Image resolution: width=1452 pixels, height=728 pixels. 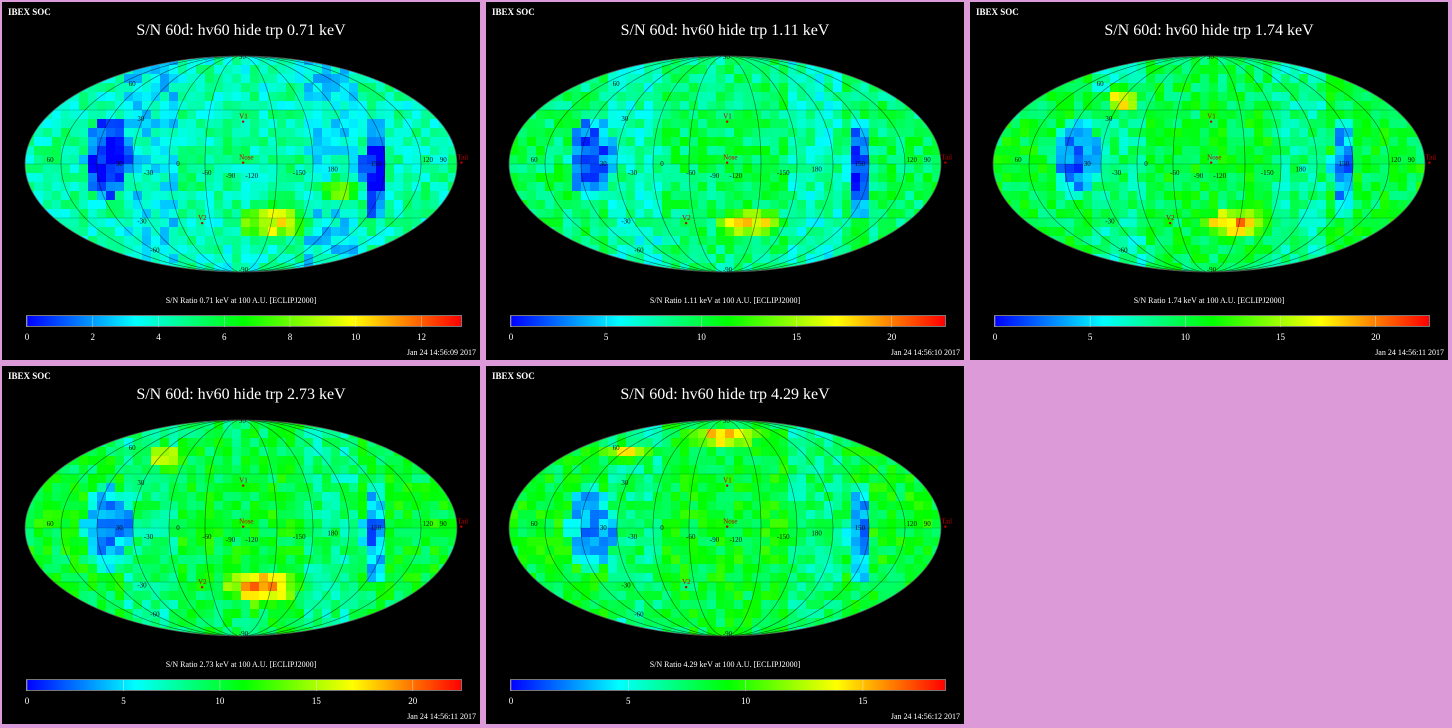 I want to click on longitude-label: -150, so click(x=299, y=537).